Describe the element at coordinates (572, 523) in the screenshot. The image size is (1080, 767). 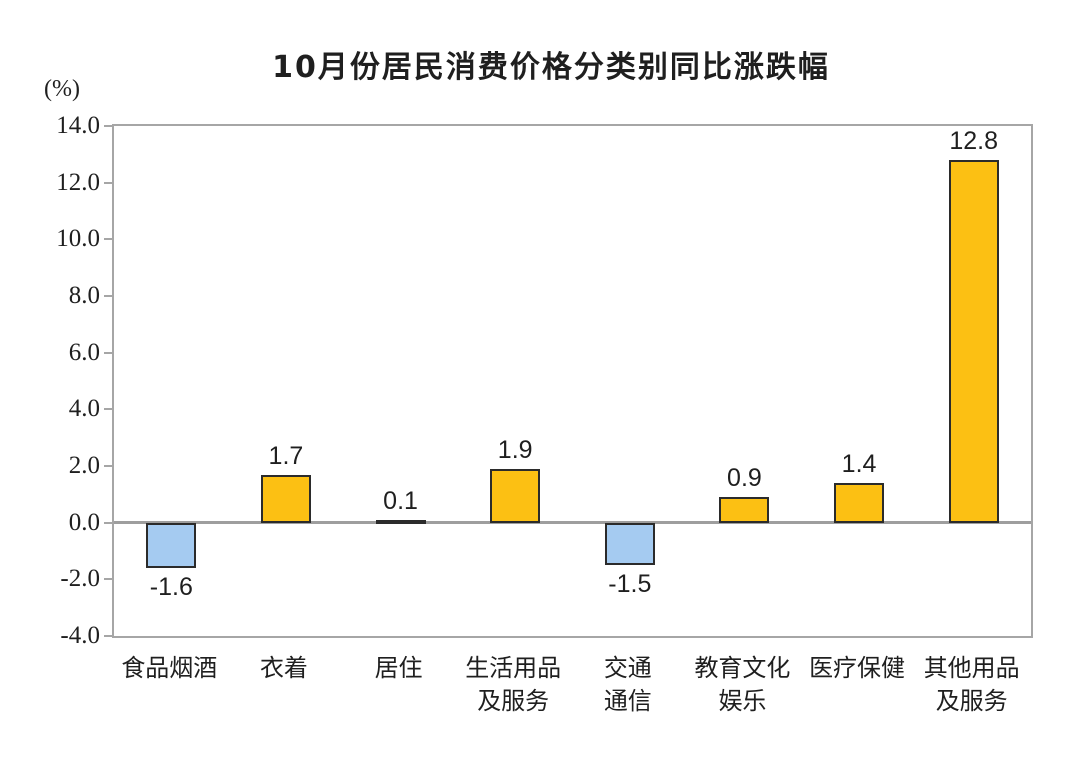
I see `zero-line` at that location.